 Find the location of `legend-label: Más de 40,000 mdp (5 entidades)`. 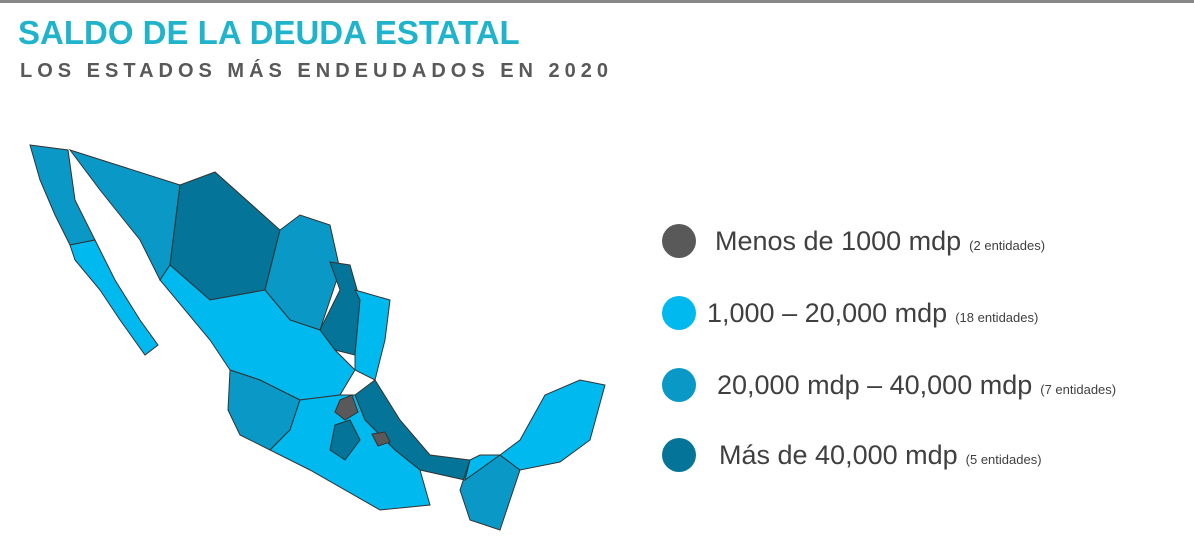

legend-label: Más de 40,000 mdp (5 entidades) is located at coordinates (880, 455).